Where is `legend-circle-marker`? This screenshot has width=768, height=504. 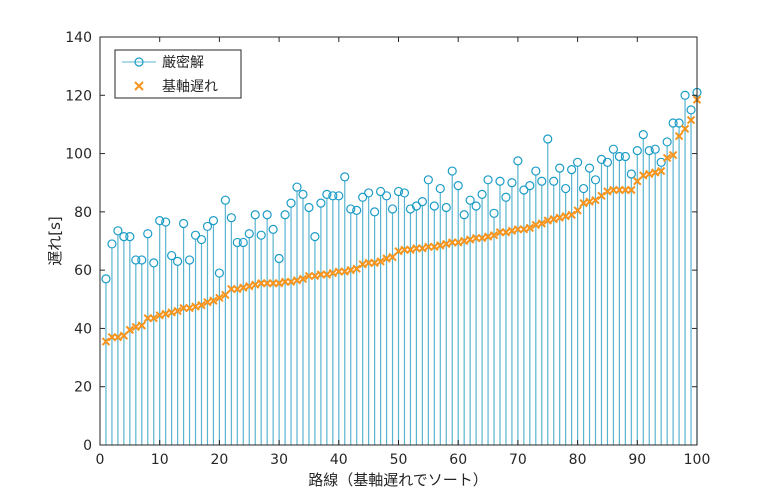 legend-circle-marker is located at coordinates (139, 62).